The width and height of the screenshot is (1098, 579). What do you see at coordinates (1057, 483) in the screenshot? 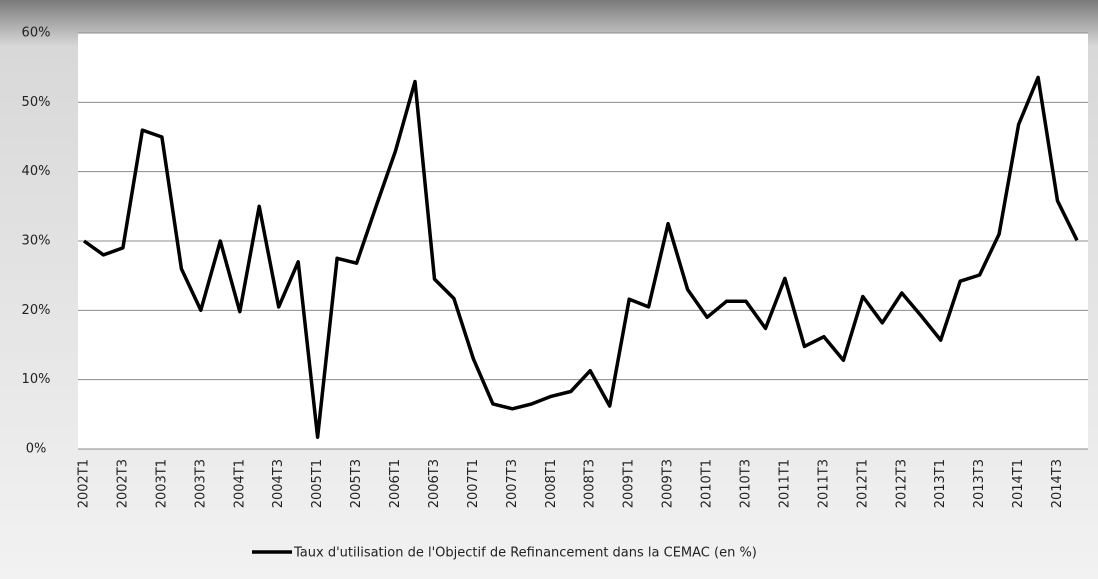
I see `x-tick-label: 2014T3` at bounding box center [1057, 483].